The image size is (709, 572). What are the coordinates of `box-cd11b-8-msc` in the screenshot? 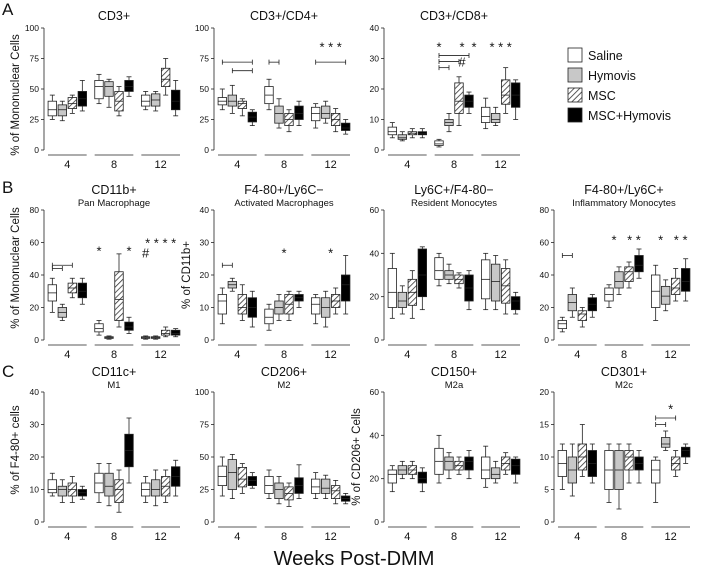 It's located at (119, 290).